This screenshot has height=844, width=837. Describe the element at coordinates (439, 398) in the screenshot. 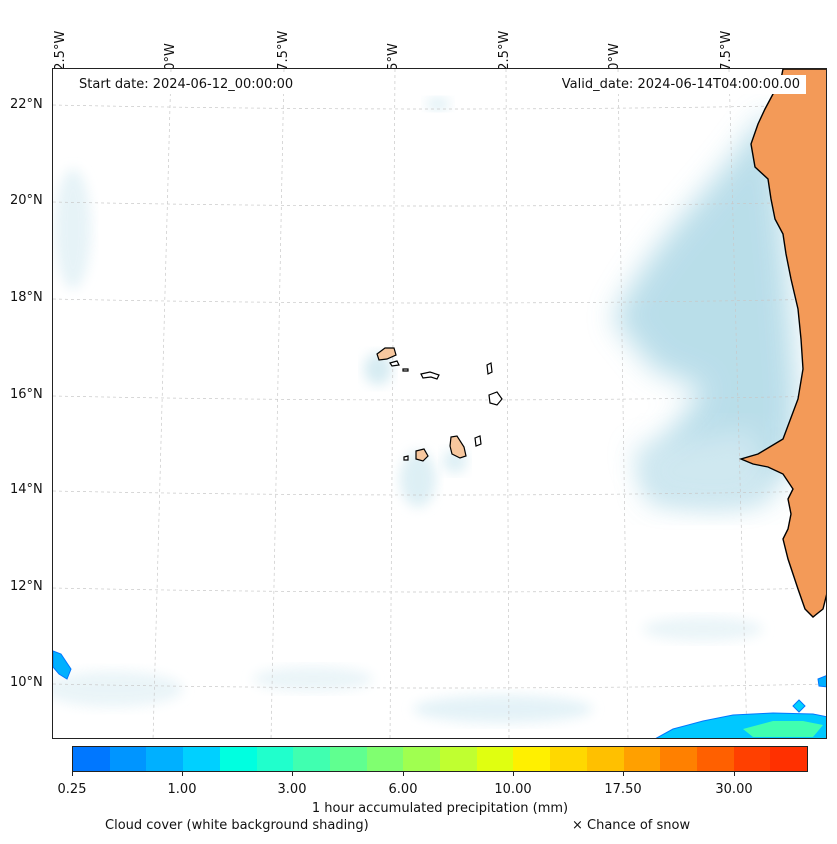

I see `graticule-lat-16n` at that location.